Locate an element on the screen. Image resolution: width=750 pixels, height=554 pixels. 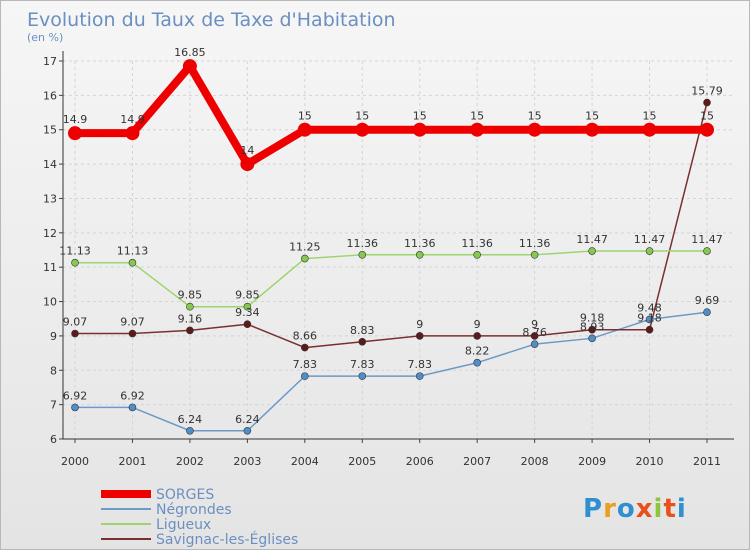
x-tick-label: 2001 is located at coordinates (132, 461).